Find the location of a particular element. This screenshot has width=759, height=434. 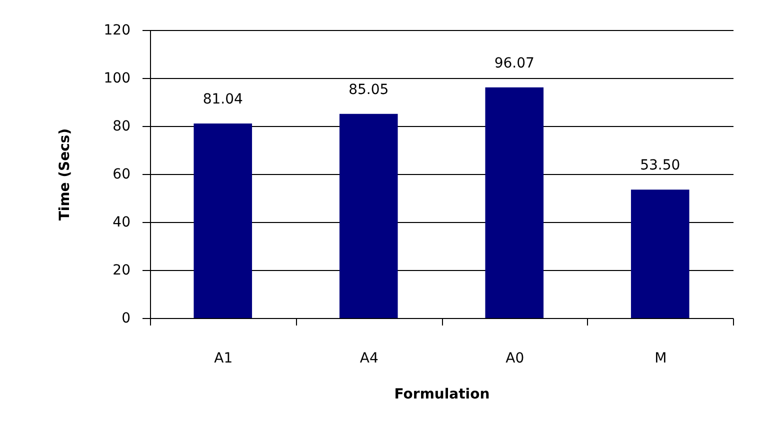

data-label: 53.50 is located at coordinates (660, 166).